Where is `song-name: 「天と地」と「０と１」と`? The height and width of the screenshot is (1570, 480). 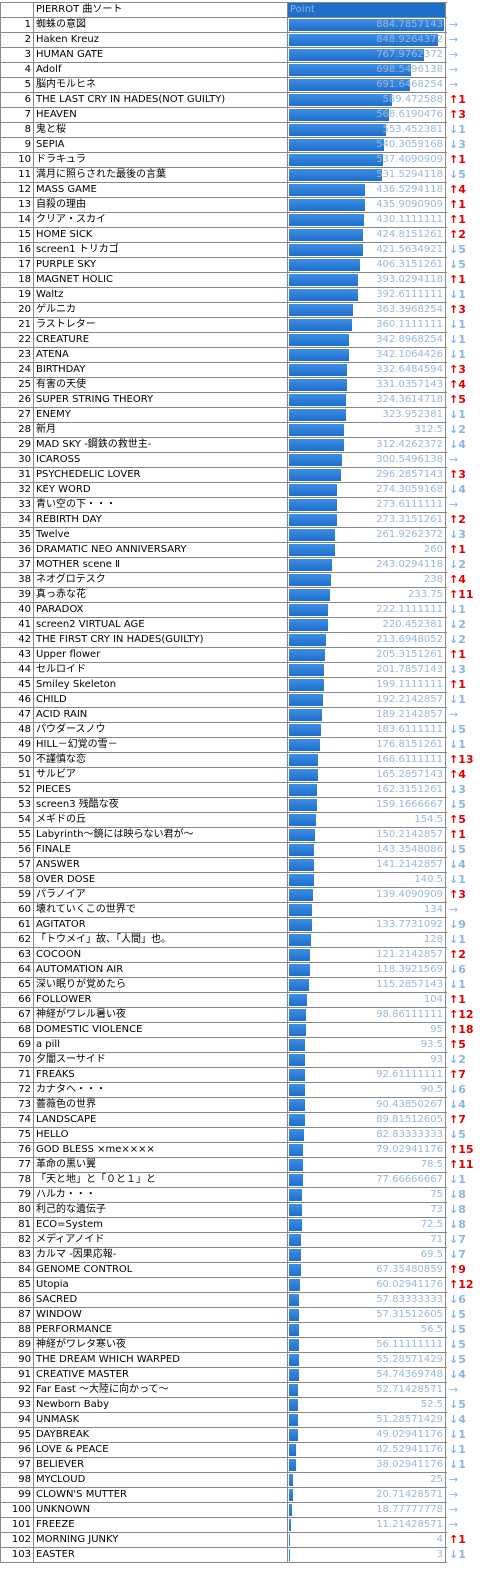 song-name: 「天と地」と「０と１」と is located at coordinates (161, 1180).